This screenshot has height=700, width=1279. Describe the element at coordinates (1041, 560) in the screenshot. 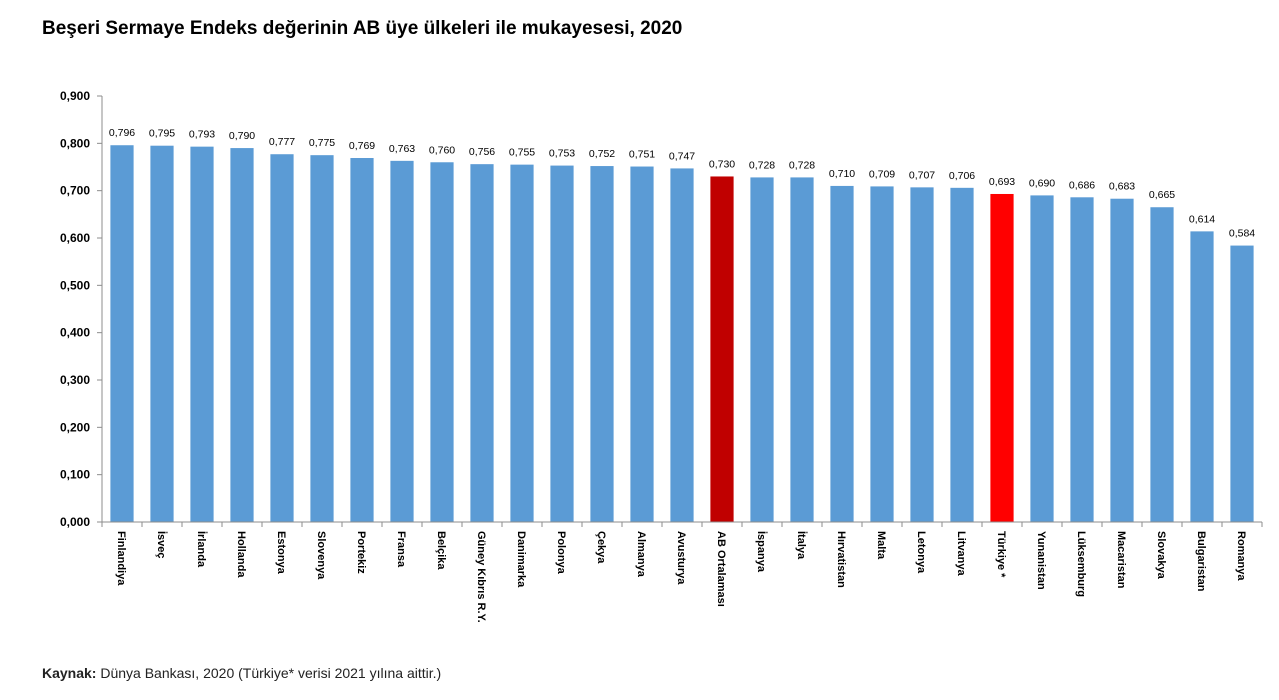

I see `category-label: Yunanistan` at that location.